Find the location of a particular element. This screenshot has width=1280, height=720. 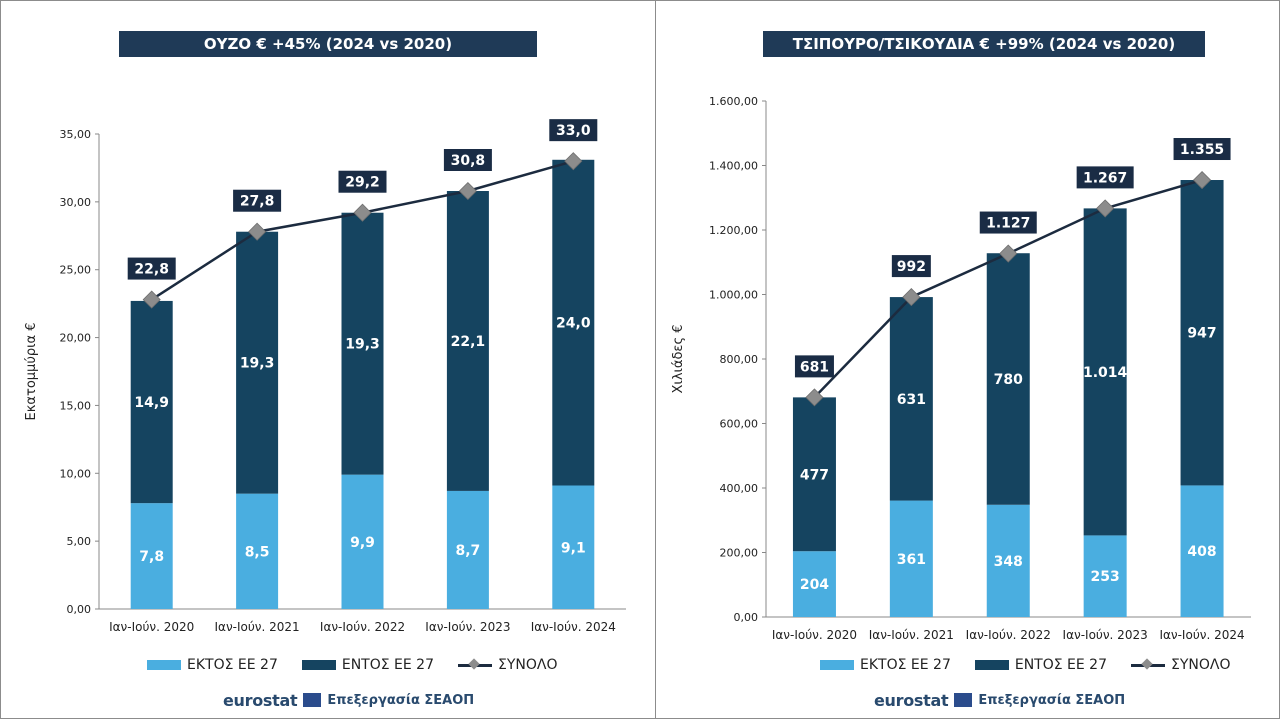

data-label-outside: 8,7 is located at coordinates (467, 551).